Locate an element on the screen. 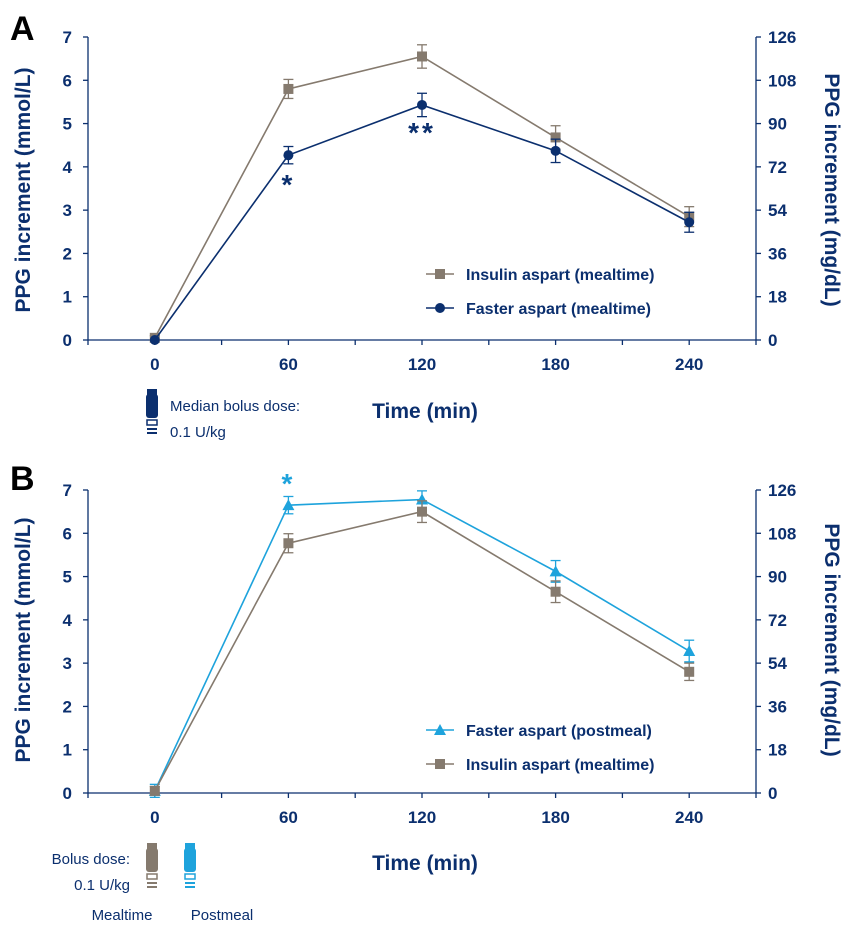  legend-label: Faster aspart (postmeal) is located at coordinates (559, 731).